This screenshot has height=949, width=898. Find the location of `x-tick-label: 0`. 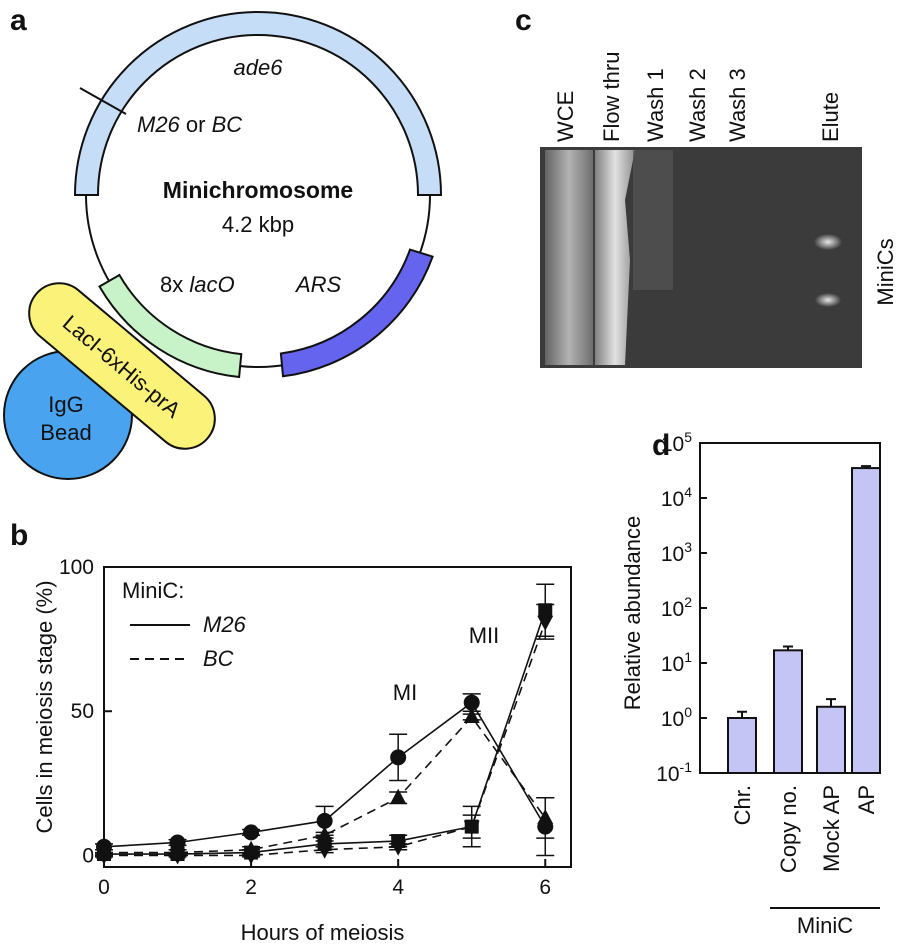

x-tick-label: 0 is located at coordinates (104, 887).